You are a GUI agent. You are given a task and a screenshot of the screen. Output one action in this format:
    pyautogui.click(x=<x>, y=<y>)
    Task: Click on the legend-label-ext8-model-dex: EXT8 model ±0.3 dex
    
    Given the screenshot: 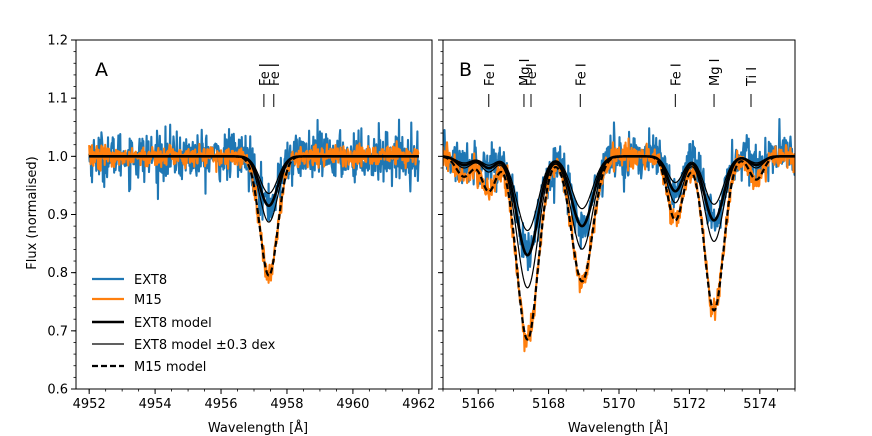 What is the action you would take?
    pyautogui.click(x=205, y=345)
    